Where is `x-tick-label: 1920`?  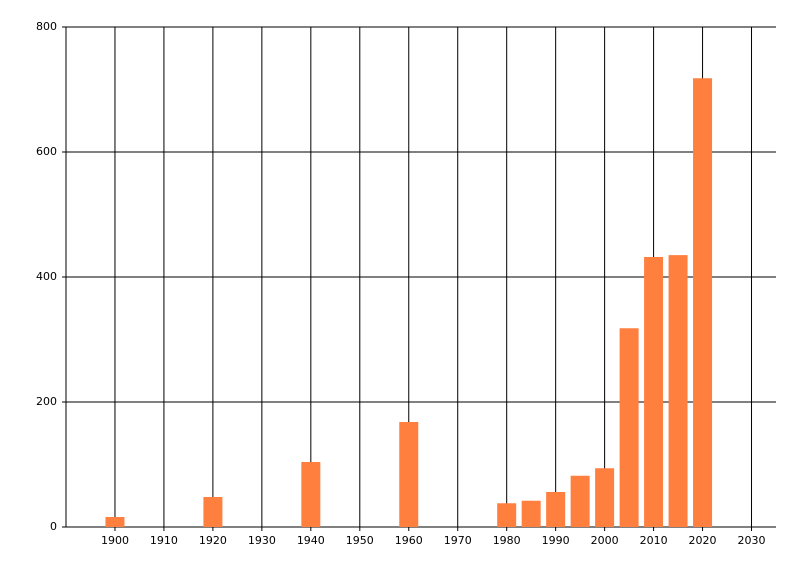
x-tick-label: 1920 is located at coordinates (213, 540).